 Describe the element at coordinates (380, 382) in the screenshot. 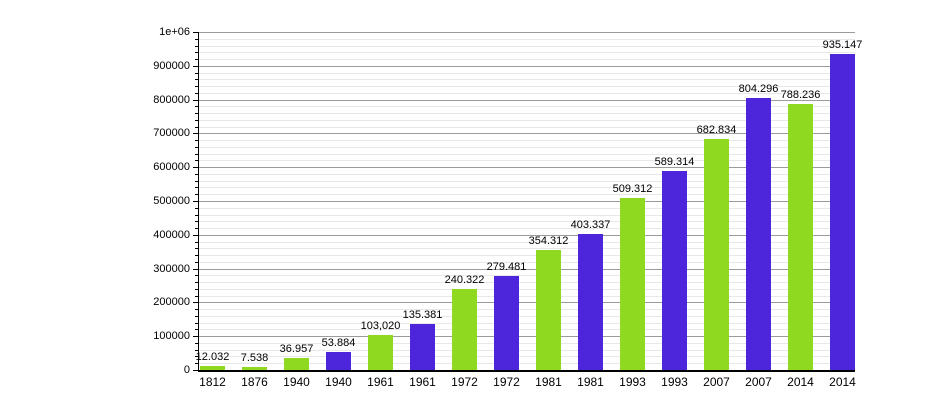

I see `x-axis-label: 1961` at that location.